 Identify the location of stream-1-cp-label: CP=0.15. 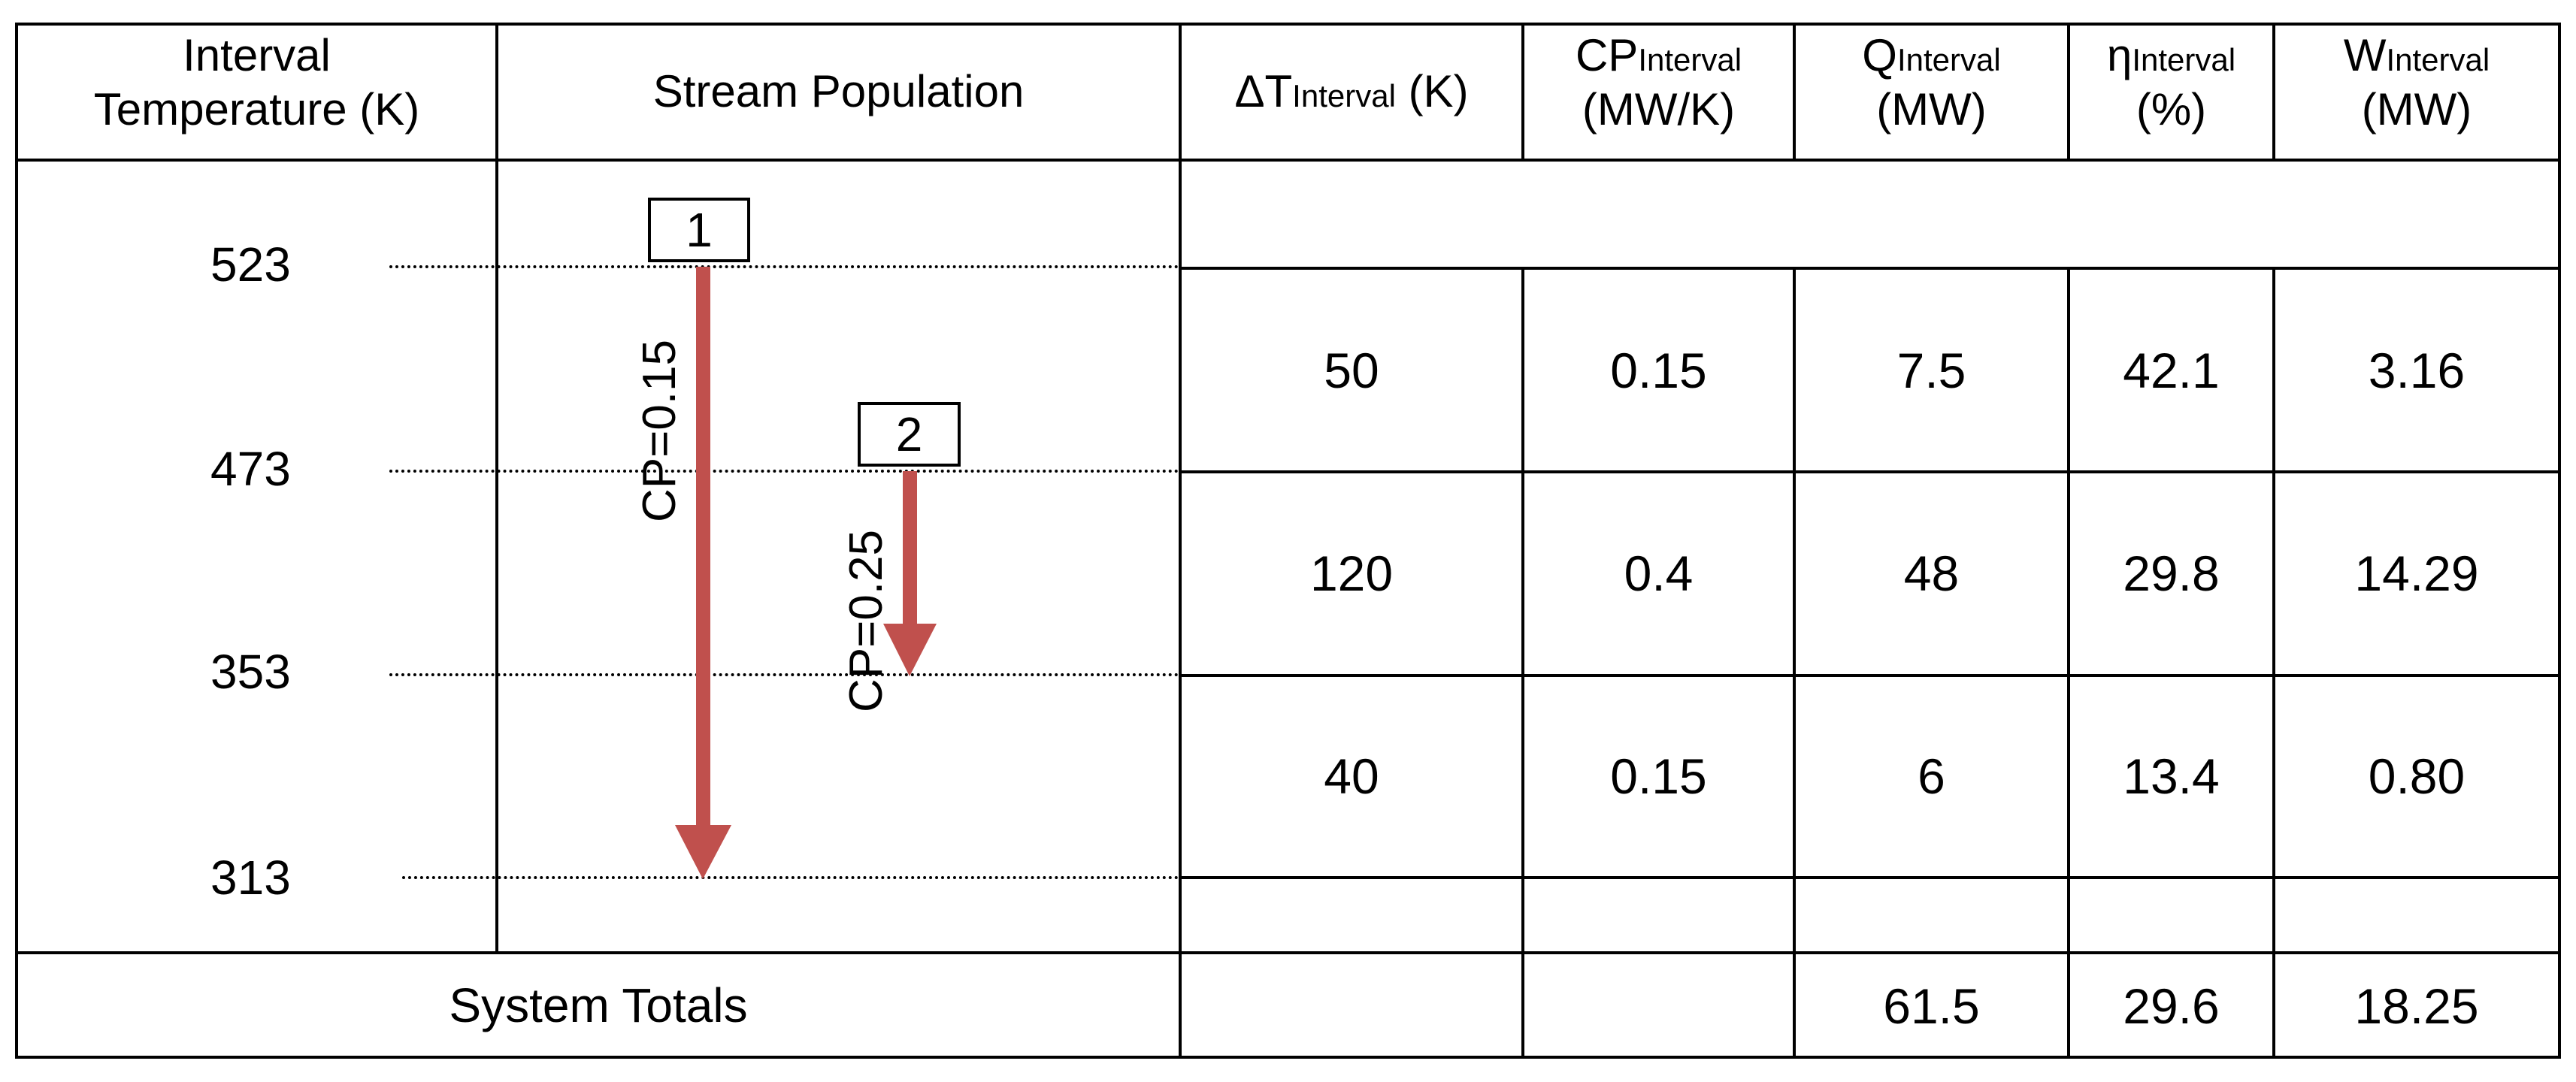
(660, 430).